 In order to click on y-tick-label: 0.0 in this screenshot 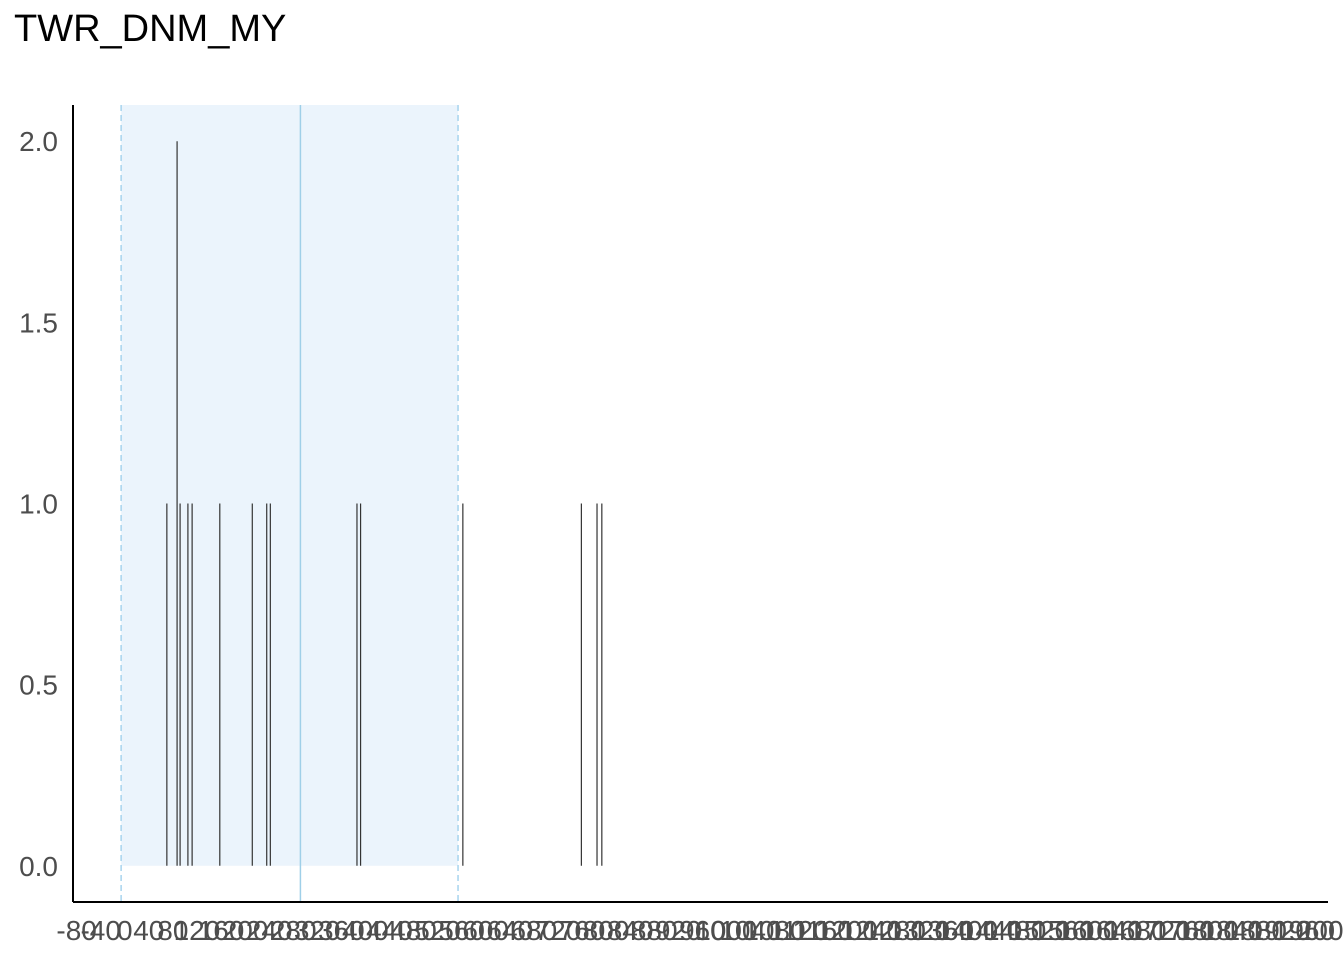, I will do `click(38, 866)`.